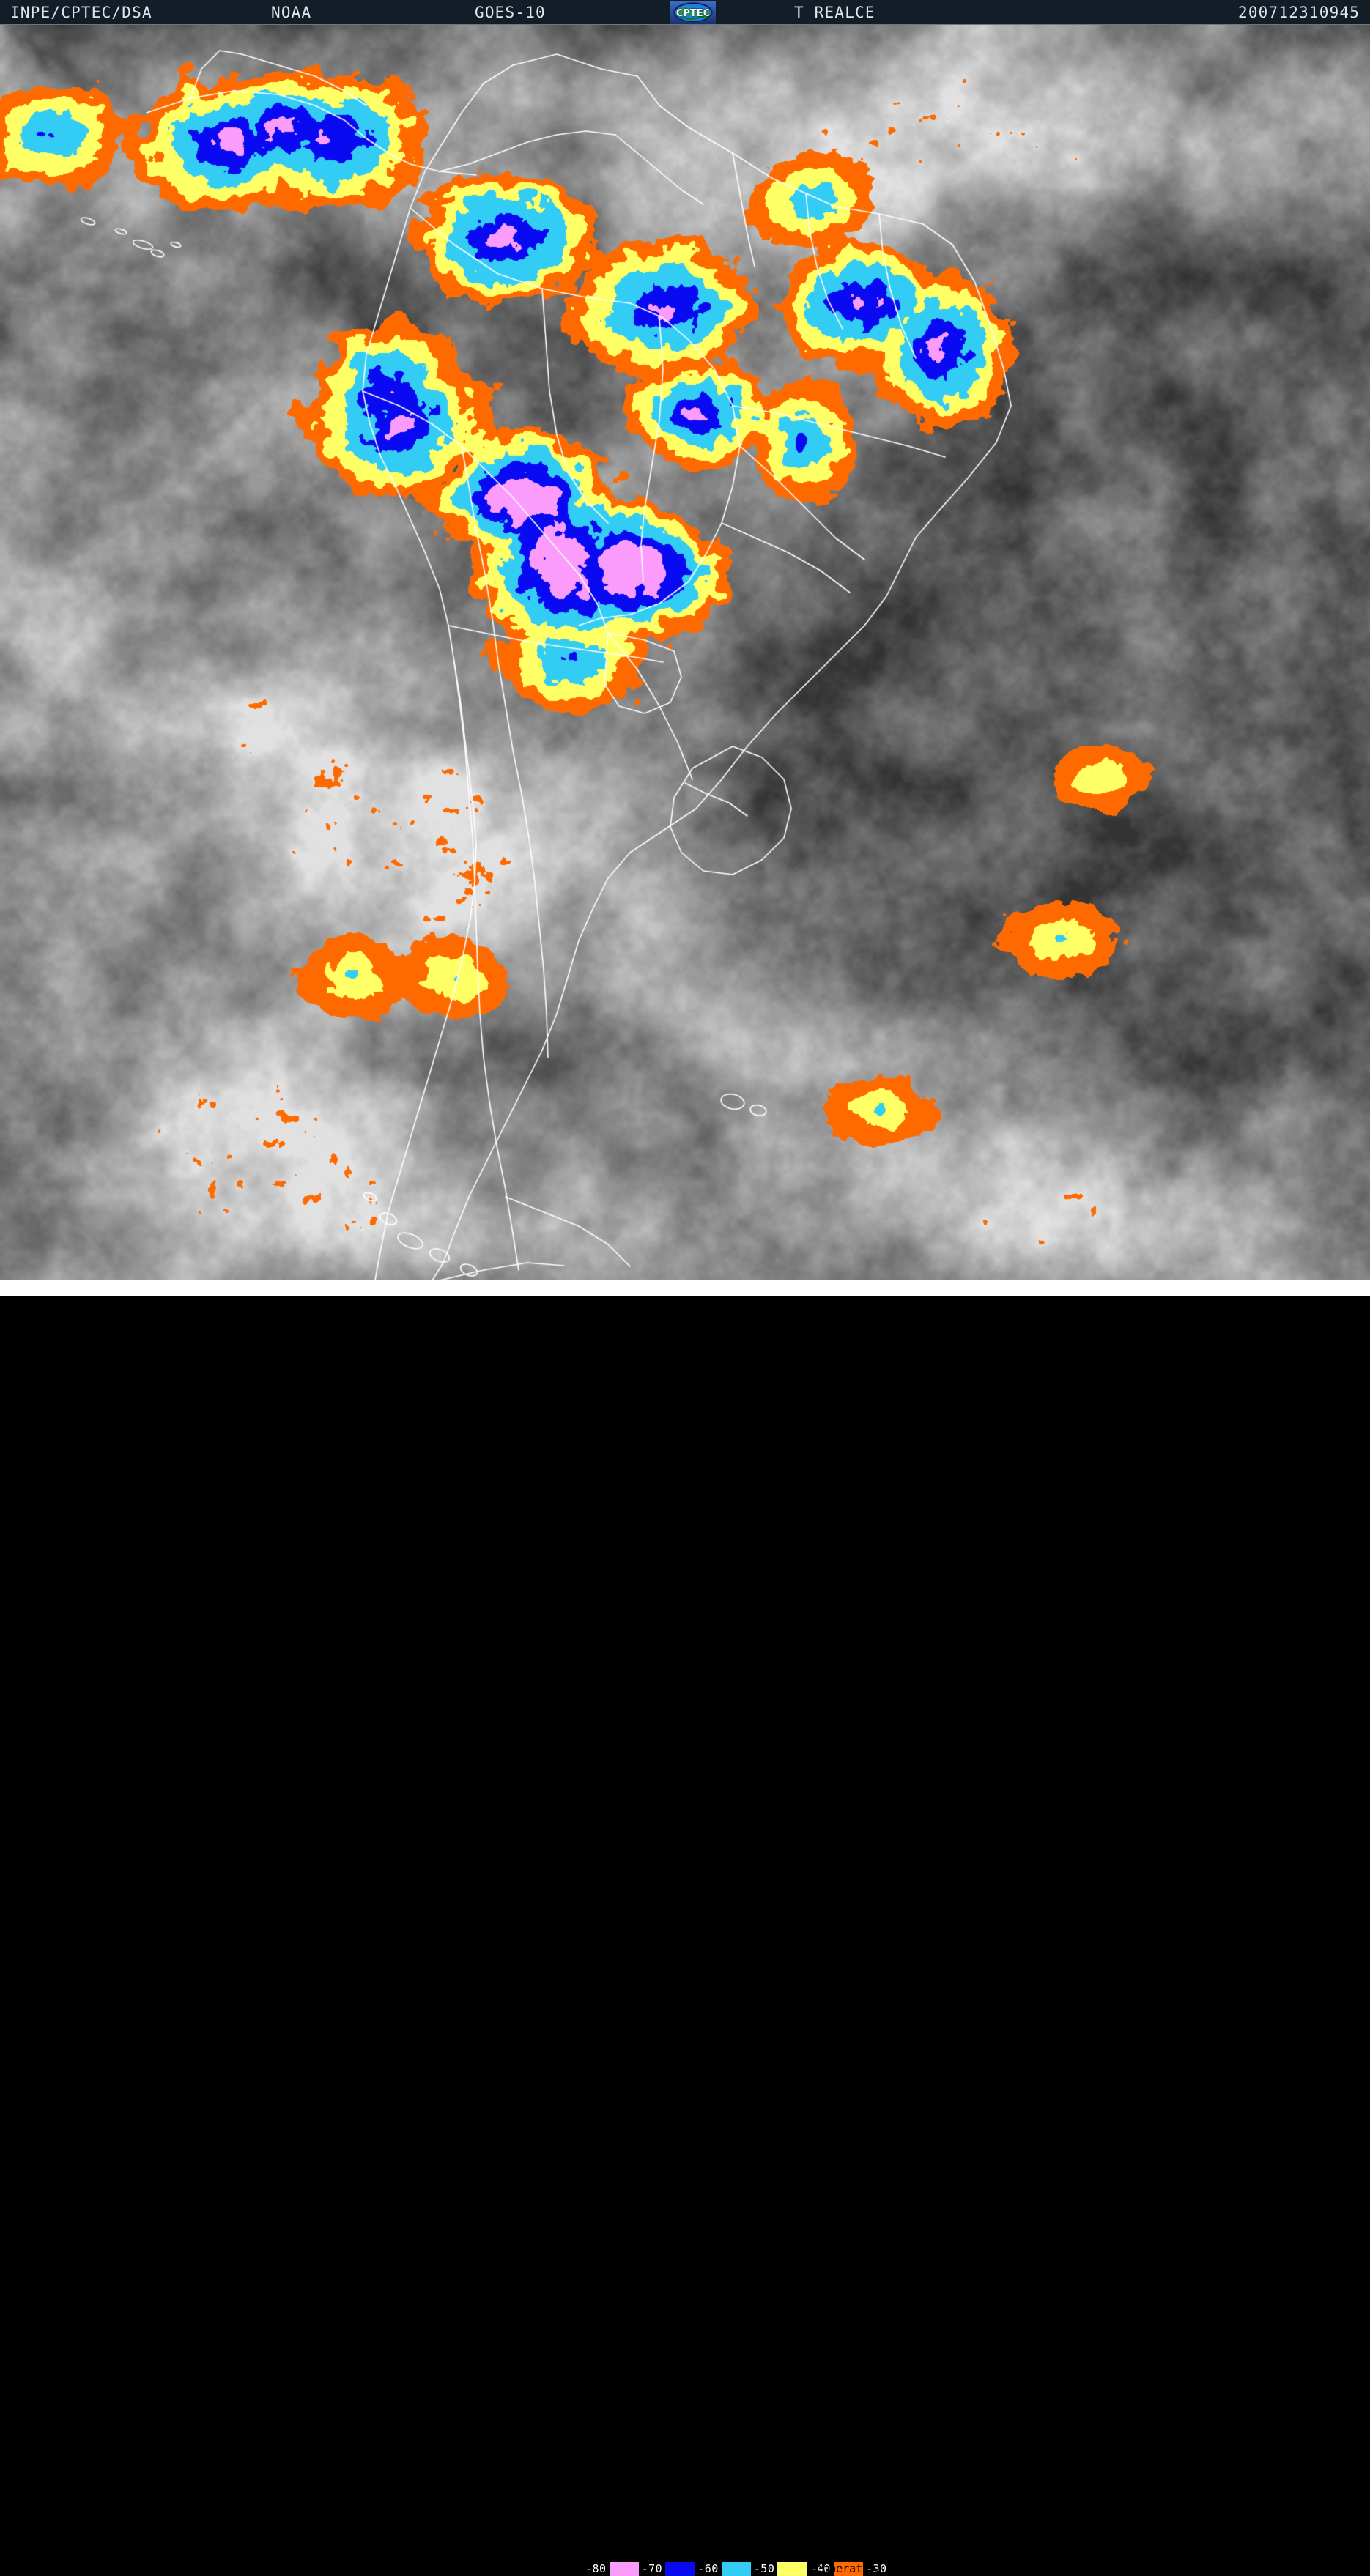 Image resolution: width=1370 pixels, height=2576 pixels. What do you see at coordinates (652, 2569) in the screenshot?
I see `legend-tick-minus70: -70` at bounding box center [652, 2569].